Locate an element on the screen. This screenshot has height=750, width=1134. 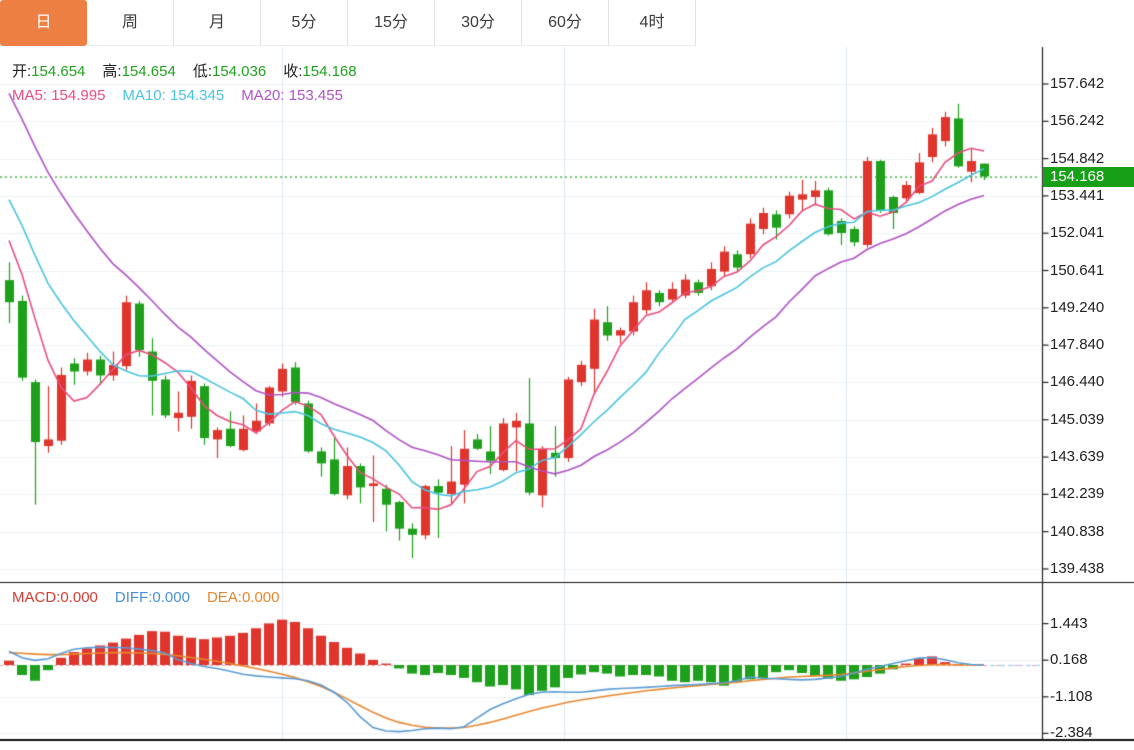
current-price-badge: 154.168 is located at coordinates (1088, 176).